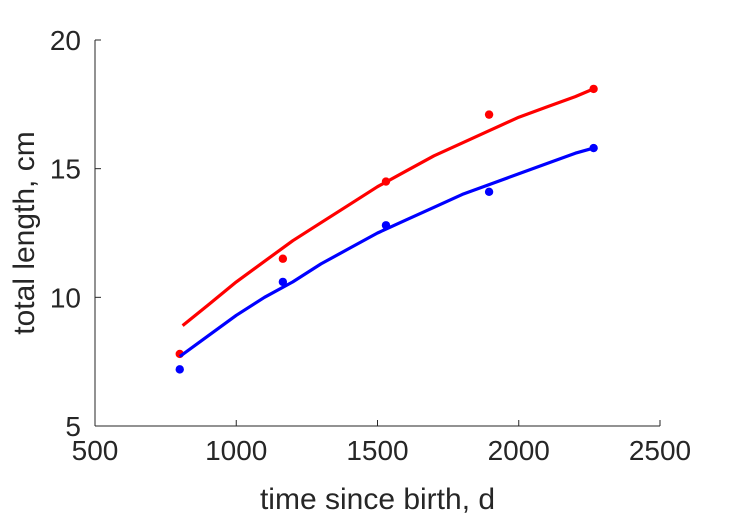  What do you see at coordinates (73, 426) in the screenshot?
I see `y-tick-label: 5` at bounding box center [73, 426].